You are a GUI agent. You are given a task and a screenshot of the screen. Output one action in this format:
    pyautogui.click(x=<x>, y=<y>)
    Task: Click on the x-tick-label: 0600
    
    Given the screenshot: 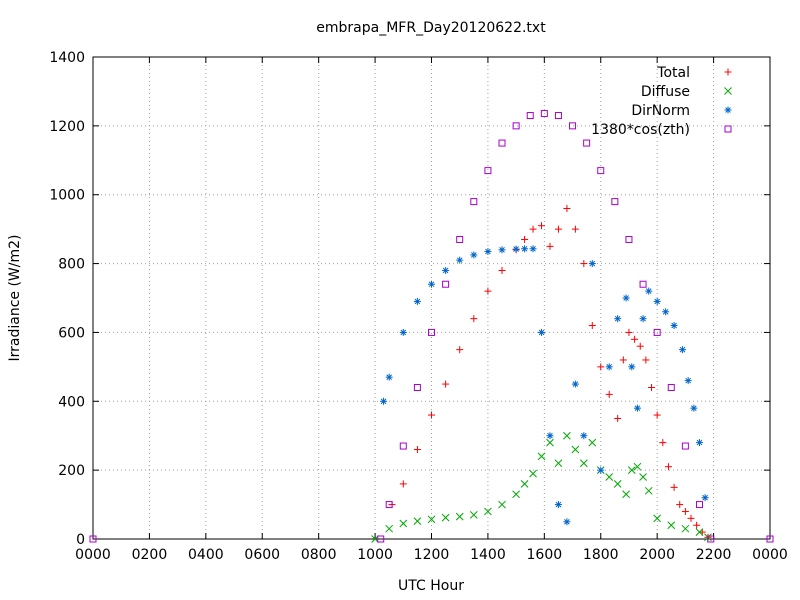 What is the action you would take?
    pyautogui.click(x=262, y=555)
    